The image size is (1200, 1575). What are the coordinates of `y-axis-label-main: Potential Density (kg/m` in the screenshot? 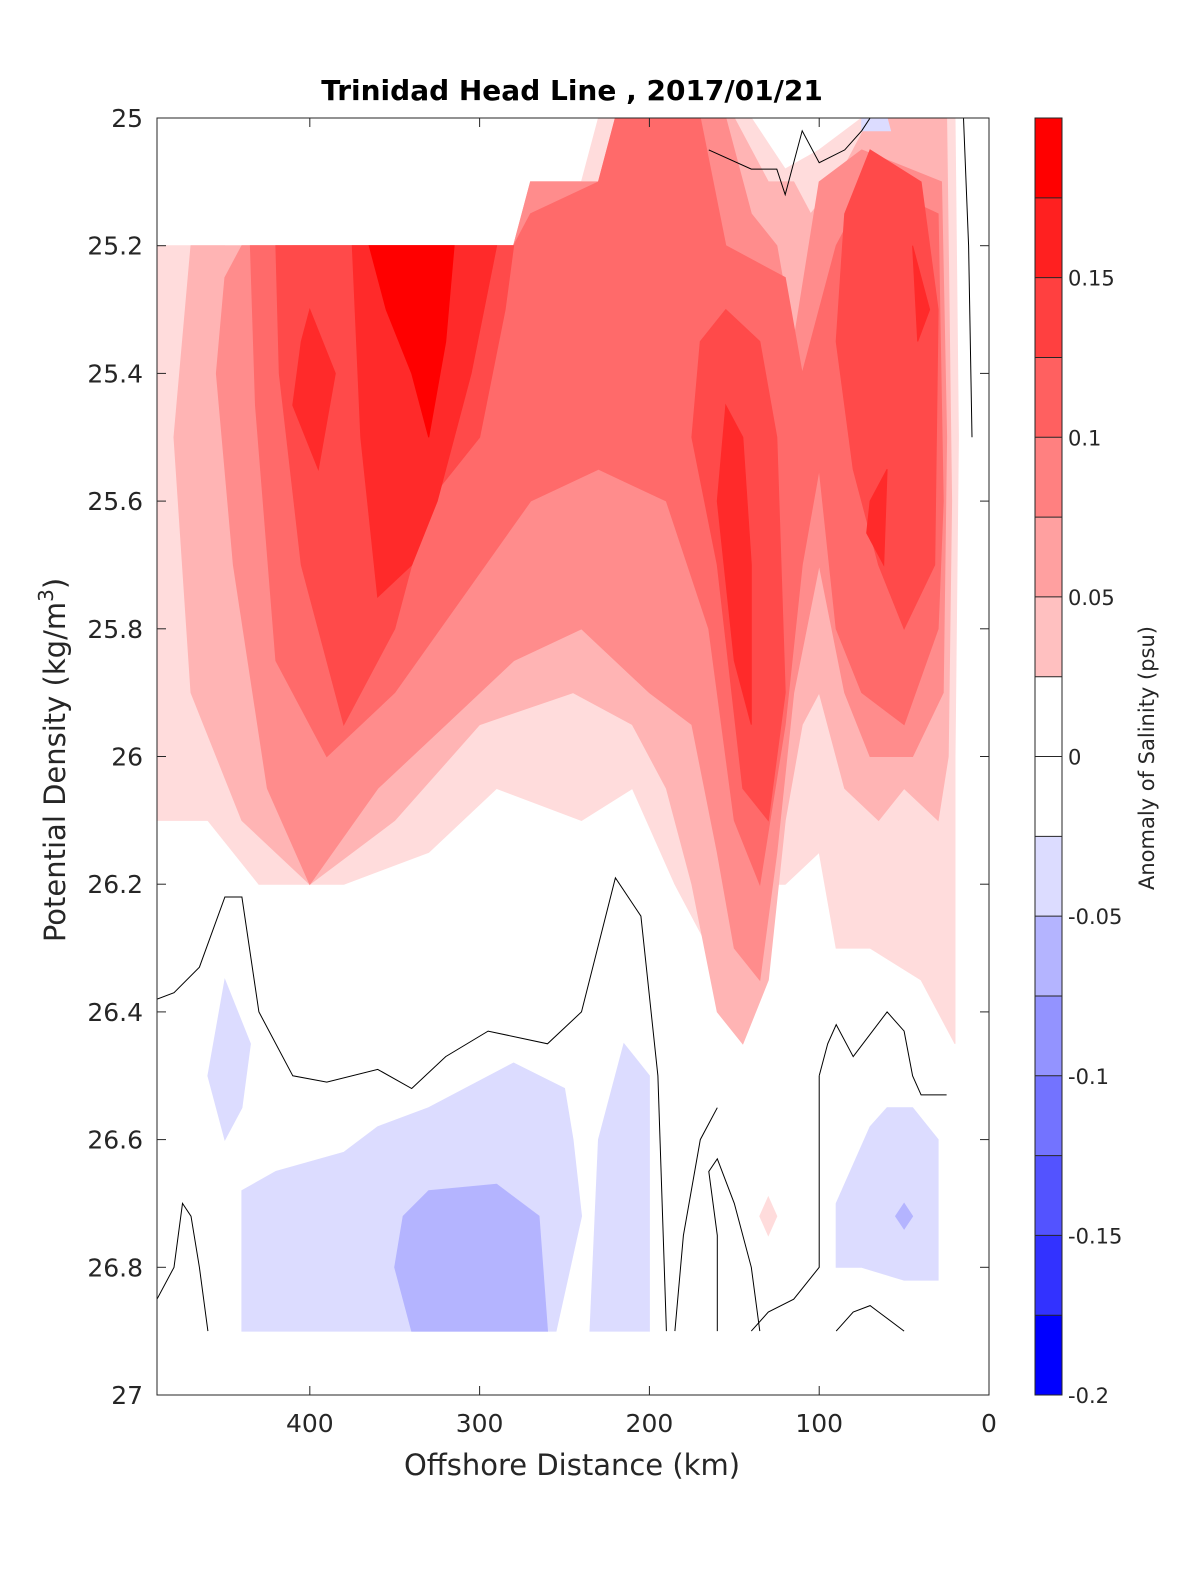 It's located at (55, 772).